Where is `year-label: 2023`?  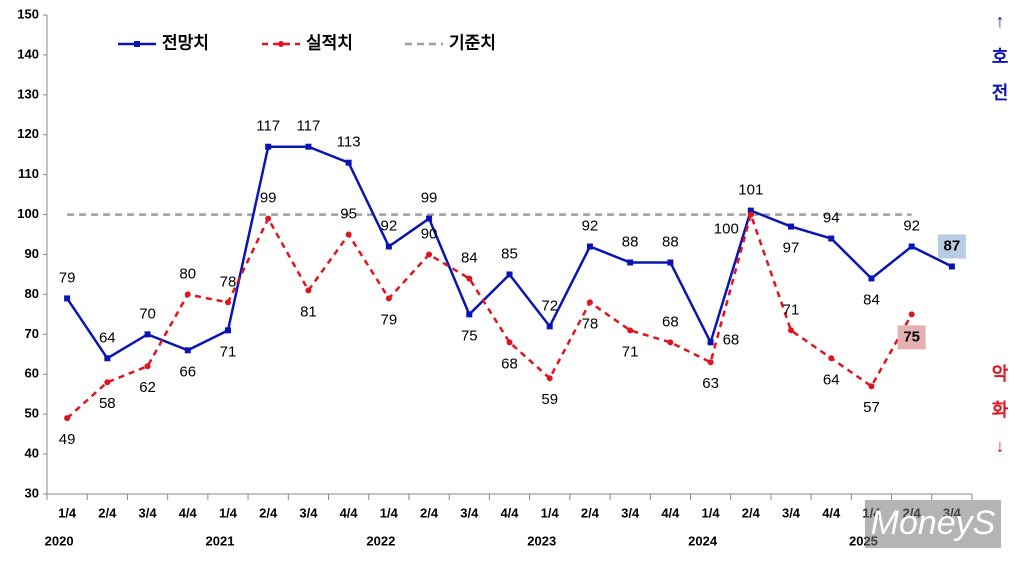 year-label: 2023 is located at coordinates (541, 540).